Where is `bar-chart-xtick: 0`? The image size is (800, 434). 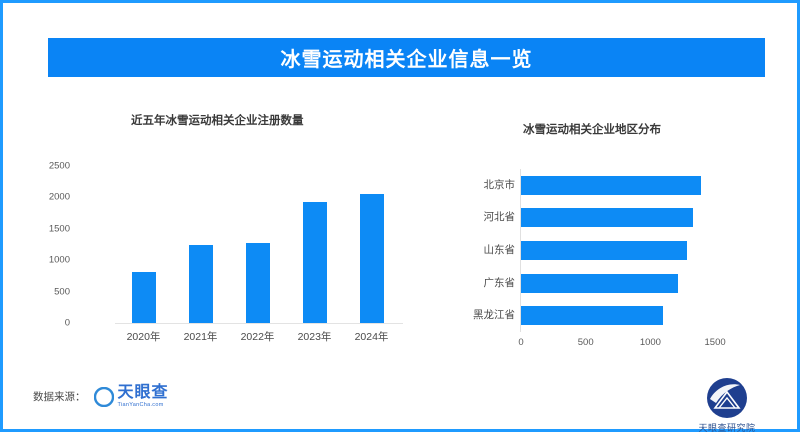
bar-chart-xtick: 0 is located at coordinates (521, 342).